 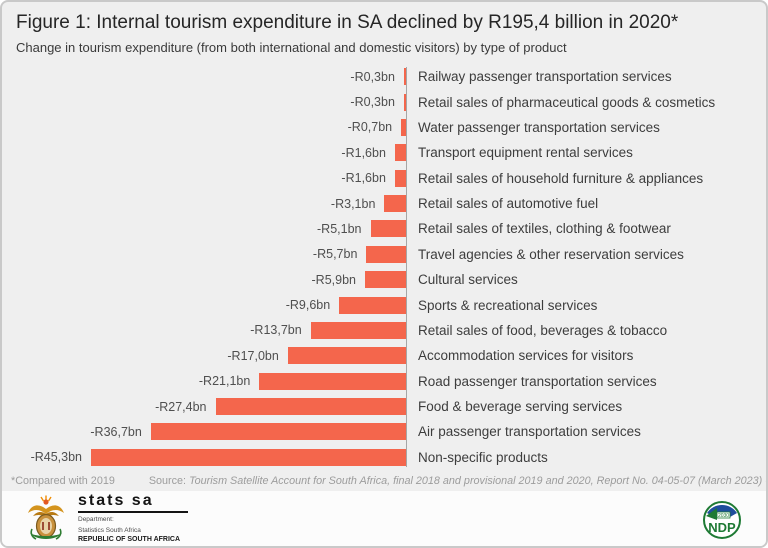 What do you see at coordinates (204, 280) in the screenshot?
I see `chart-row-left: -R5,9bn` at bounding box center [204, 280].